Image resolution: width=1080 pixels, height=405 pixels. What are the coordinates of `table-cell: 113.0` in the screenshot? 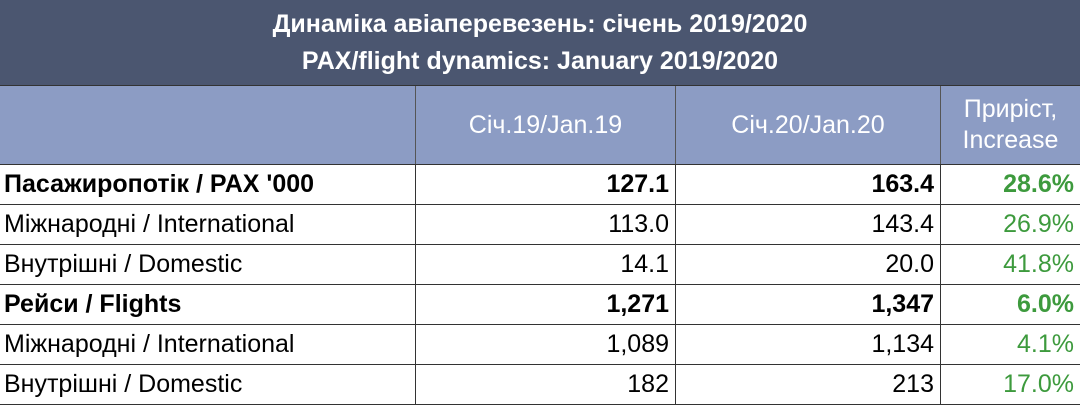 It's located at (545, 224).